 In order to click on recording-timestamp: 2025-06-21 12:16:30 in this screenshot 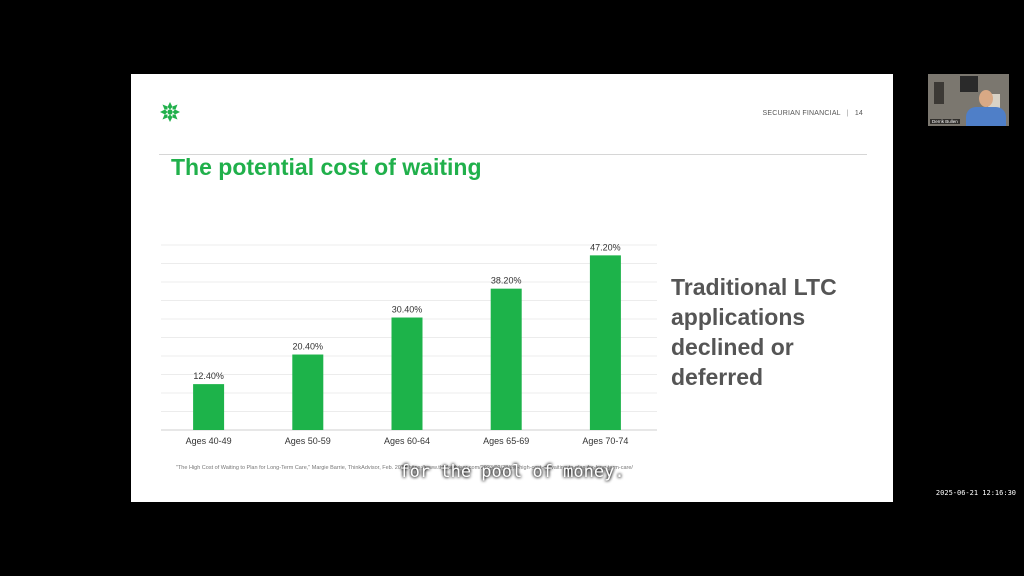, I will do `click(975, 493)`.